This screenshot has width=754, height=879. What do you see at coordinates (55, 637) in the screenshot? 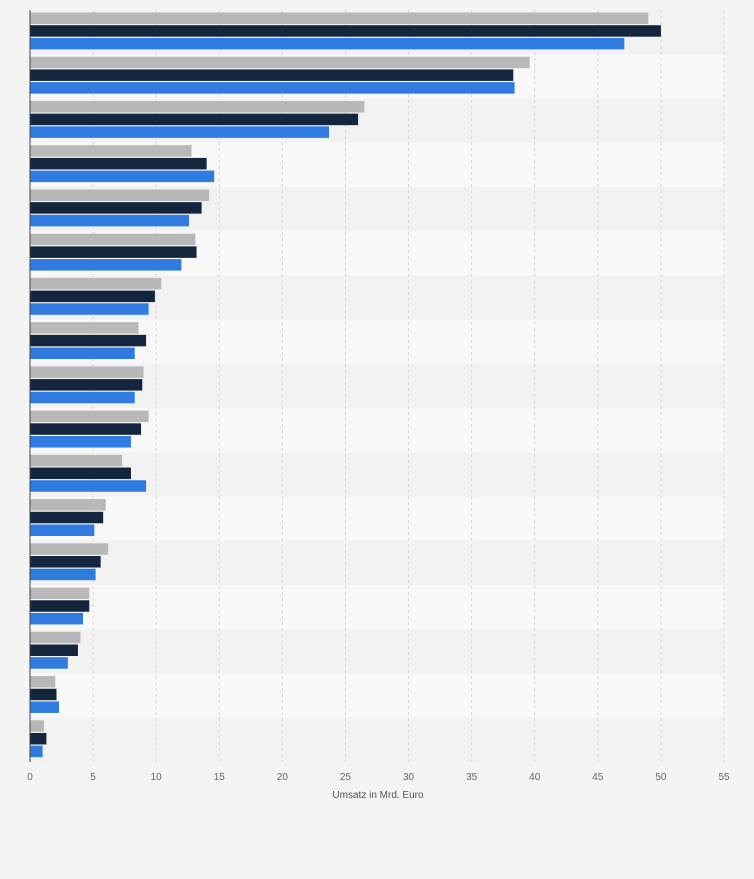
I see `bar-cat15-series1` at bounding box center [55, 637].